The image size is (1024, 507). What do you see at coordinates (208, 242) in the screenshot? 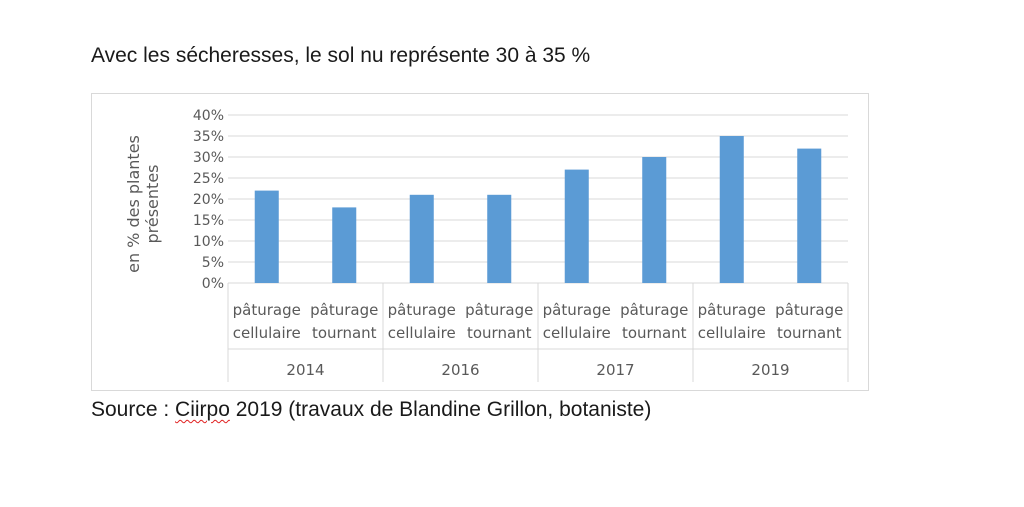
I see `y-tick-label: 10%` at bounding box center [208, 242].